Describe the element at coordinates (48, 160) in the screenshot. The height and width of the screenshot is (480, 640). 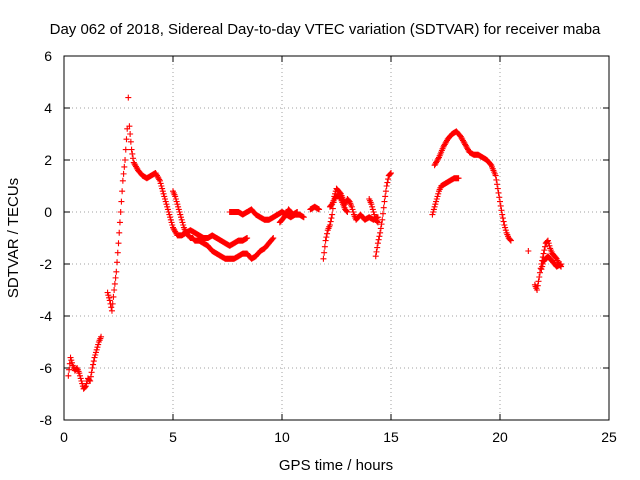
I see `y-tick-label: 2` at that location.